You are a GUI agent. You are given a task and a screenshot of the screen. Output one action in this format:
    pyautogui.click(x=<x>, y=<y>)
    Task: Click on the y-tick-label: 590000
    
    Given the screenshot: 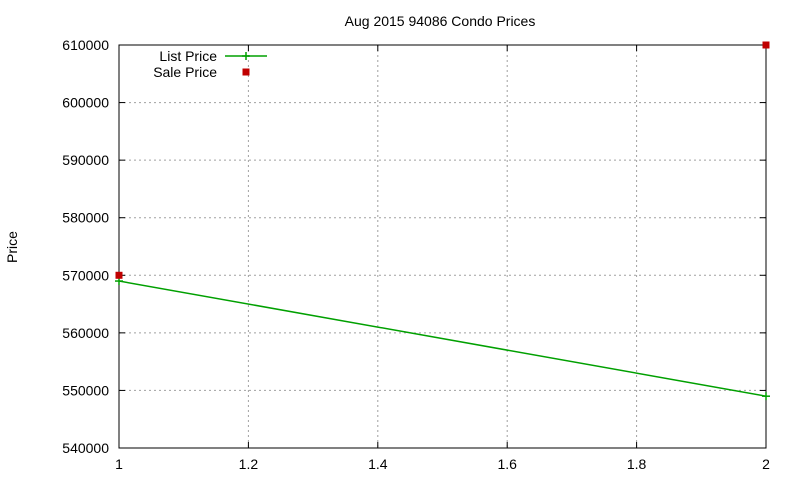 What is the action you would take?
    pyautogui.click(x=85, y=160)
    